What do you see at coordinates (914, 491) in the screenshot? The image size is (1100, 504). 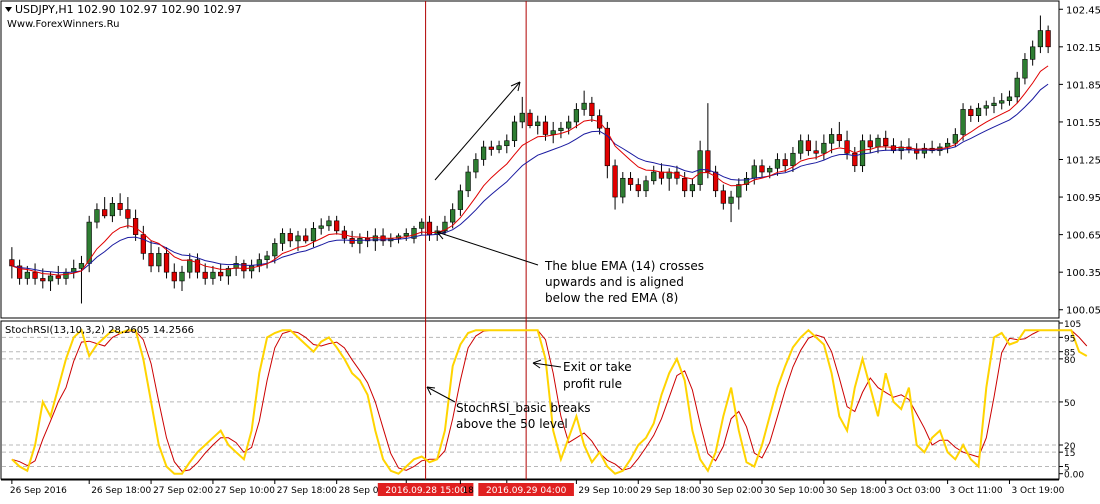 I see `x-tick-label: 3 Oct 03:00` at bounding box center [914, 491].